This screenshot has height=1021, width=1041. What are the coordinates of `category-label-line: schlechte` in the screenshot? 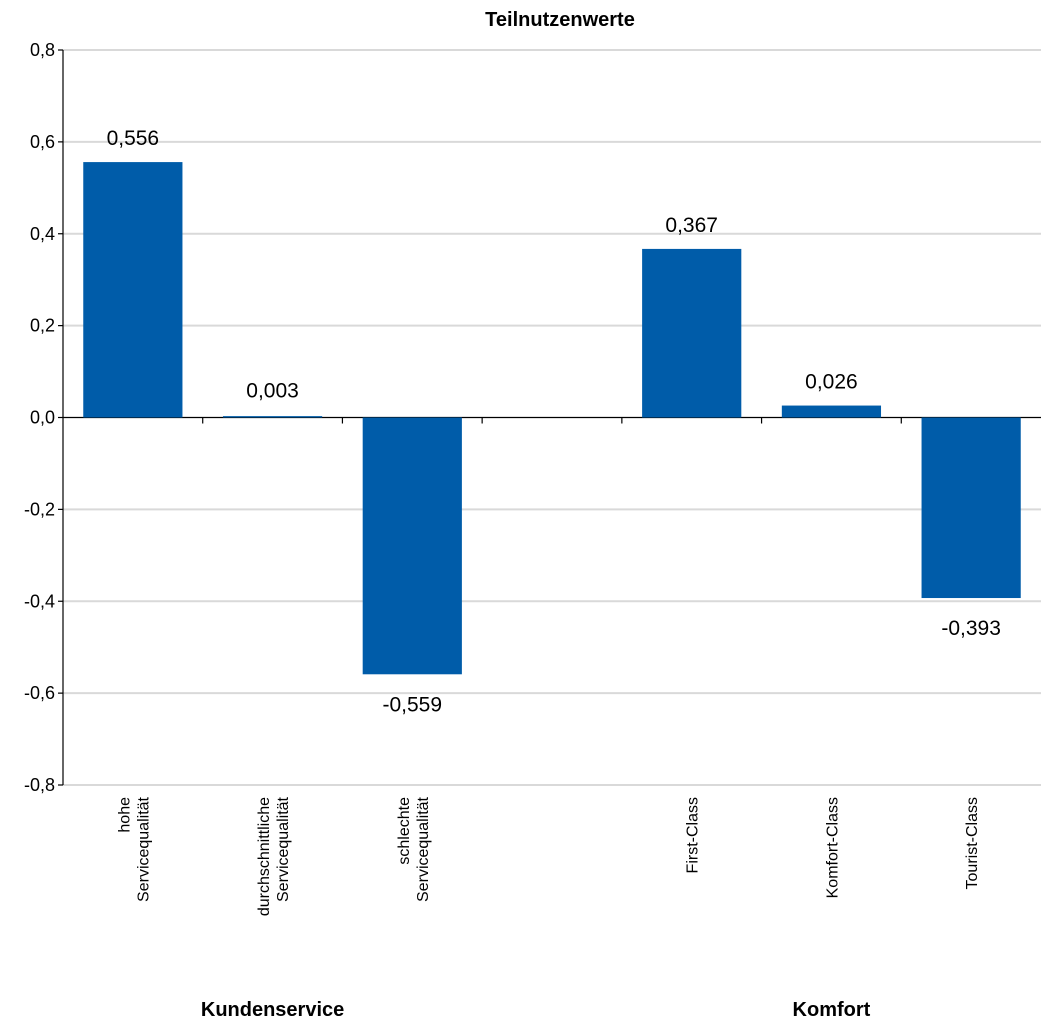 It's located at (404, 831).